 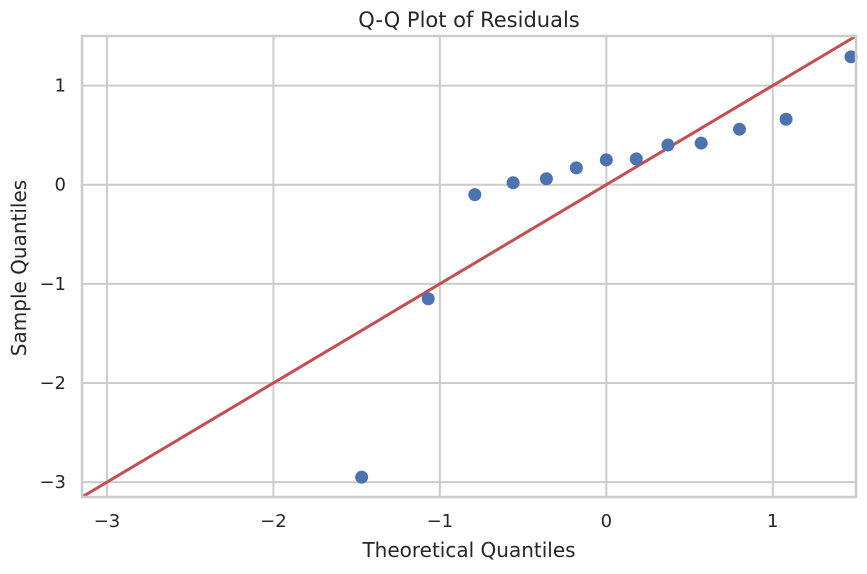 What do you see at coordinates (606, 521) in the screenshot?
I see `x-tick-label: 0` at bounding box center [606, 521].